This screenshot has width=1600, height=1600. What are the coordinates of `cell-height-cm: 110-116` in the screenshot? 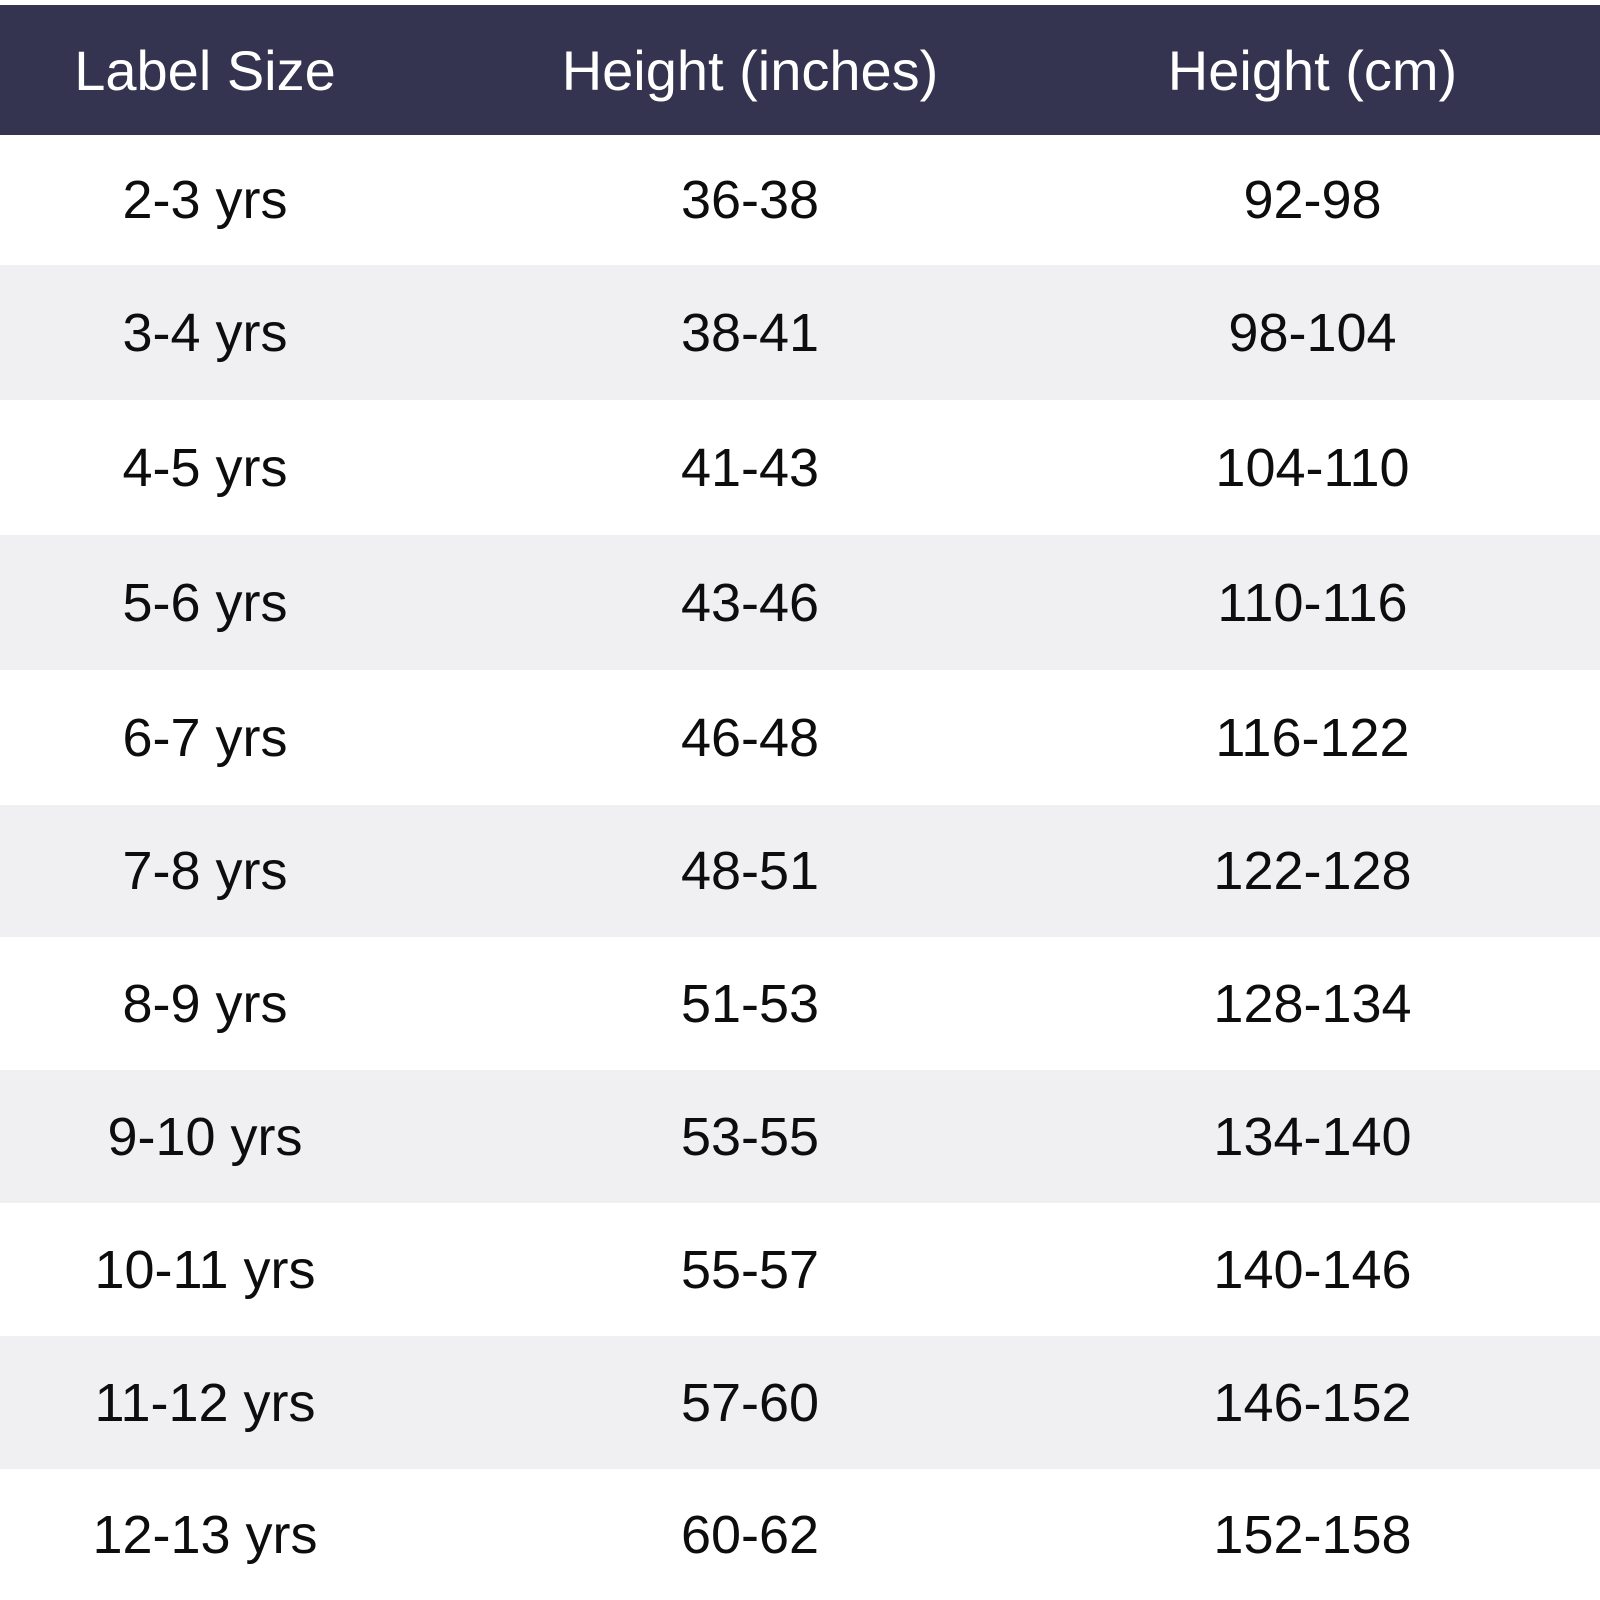 It's located at (1312, 602).